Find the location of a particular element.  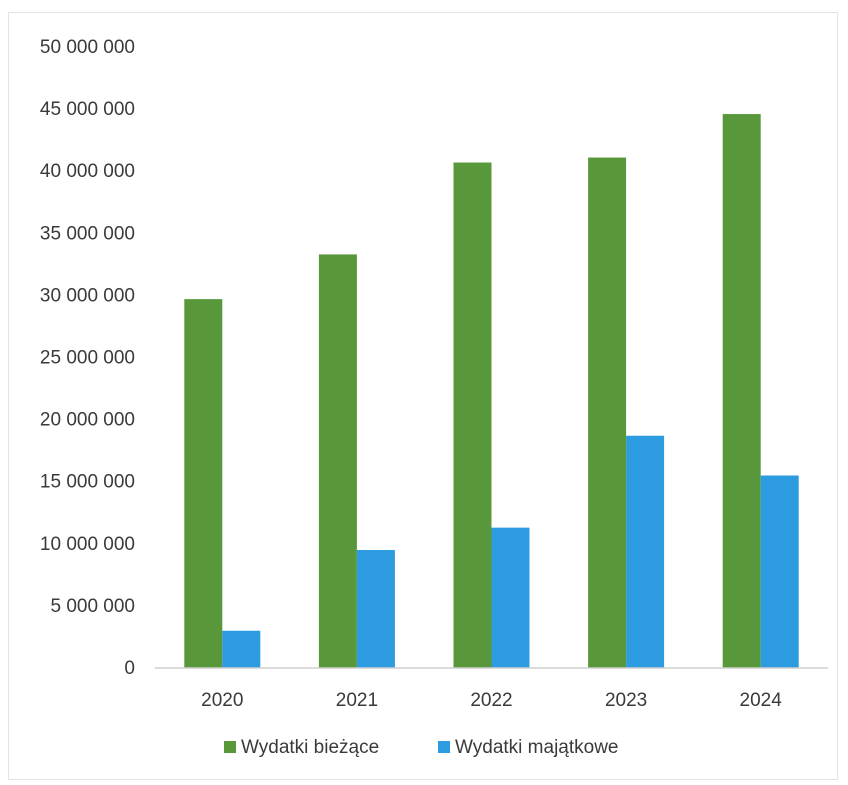

bar-wydatki-majatkowe-2020 is located at coordinates (241, 649).